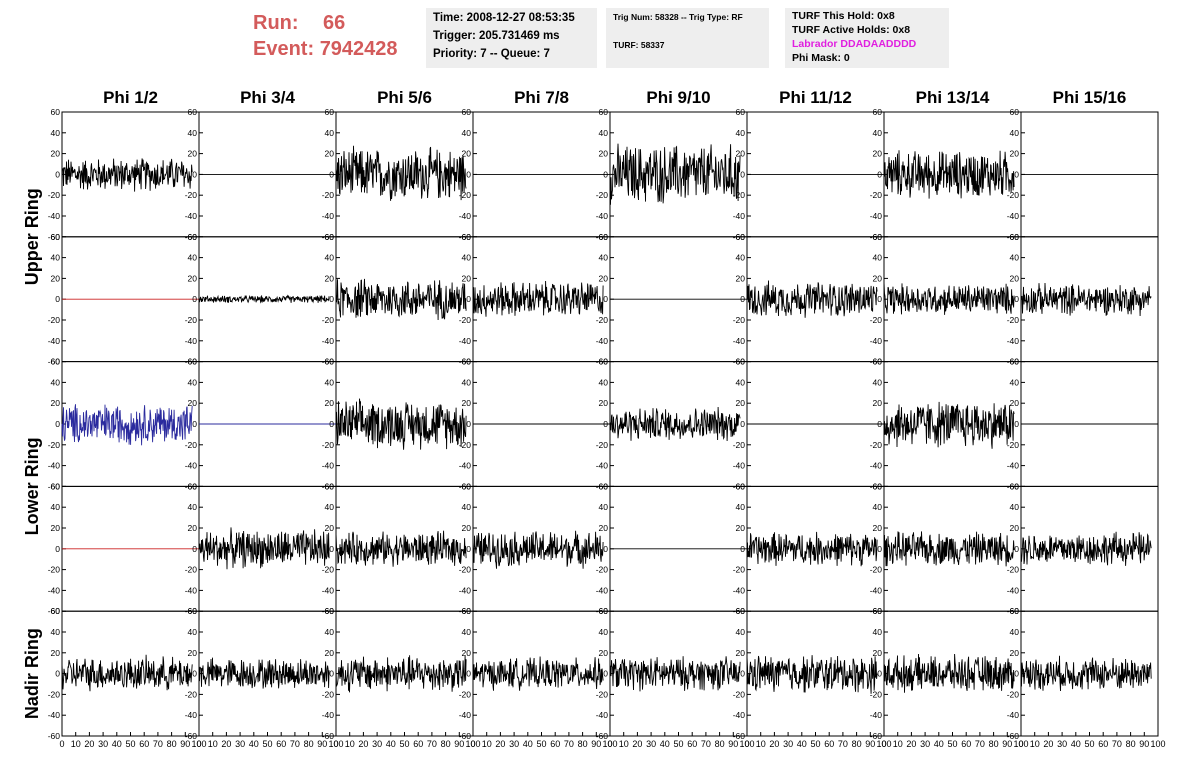  What do you see at coordinates (32, 673) in the screenshot?
I see `ring-label: Nadir Ring` at bounding box center [32, 673].